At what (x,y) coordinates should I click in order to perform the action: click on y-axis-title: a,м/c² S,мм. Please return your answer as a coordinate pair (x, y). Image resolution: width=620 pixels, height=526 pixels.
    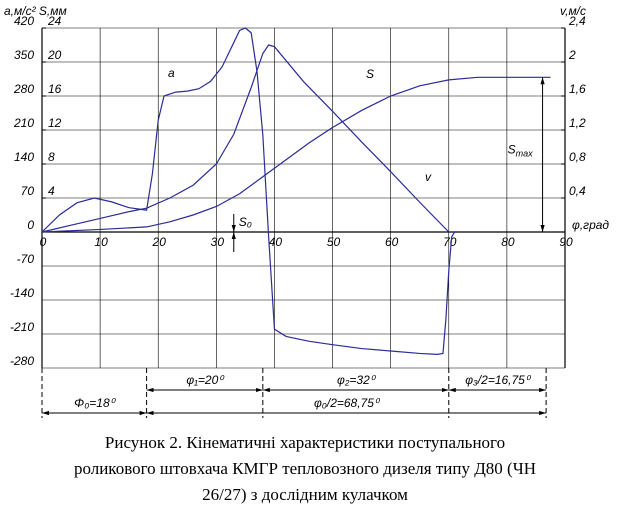
    Looking at the image, I should click on (35, 11).